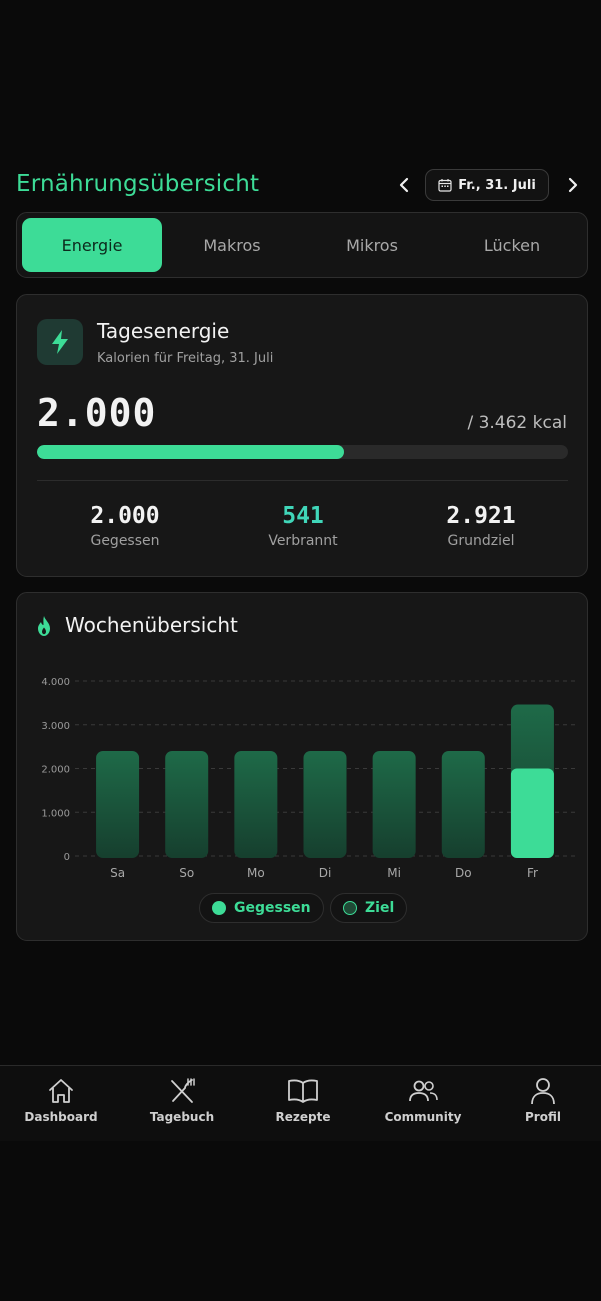 The width and height of the screenshot is (601, 1301). What do you see at coordinates (183, 1090) in the screenshot?
I see `utensils-icon` at bounding box center [183, 1090].